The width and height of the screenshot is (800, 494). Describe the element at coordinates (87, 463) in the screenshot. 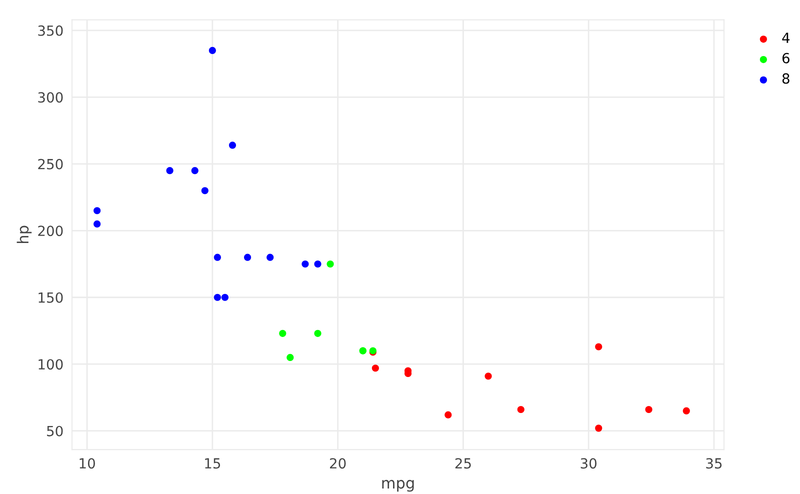

I see `x-tick-label: 10` at that location.